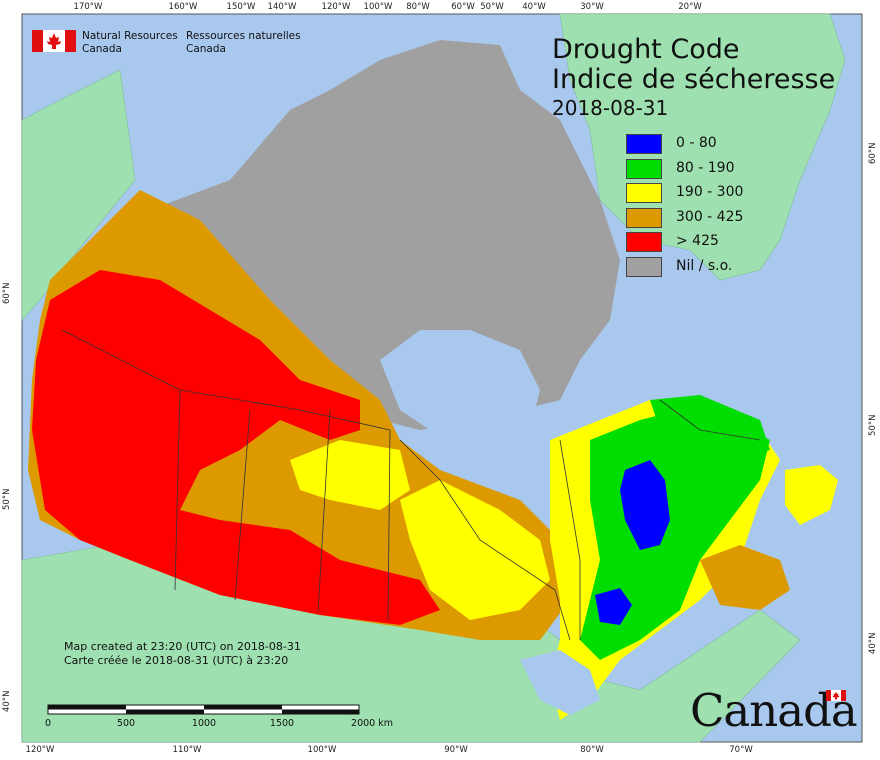 The image size is (880, 760). Describe the element at coordinates (48, 723) in the screenshot. I see `scale-label: 0` at that location.